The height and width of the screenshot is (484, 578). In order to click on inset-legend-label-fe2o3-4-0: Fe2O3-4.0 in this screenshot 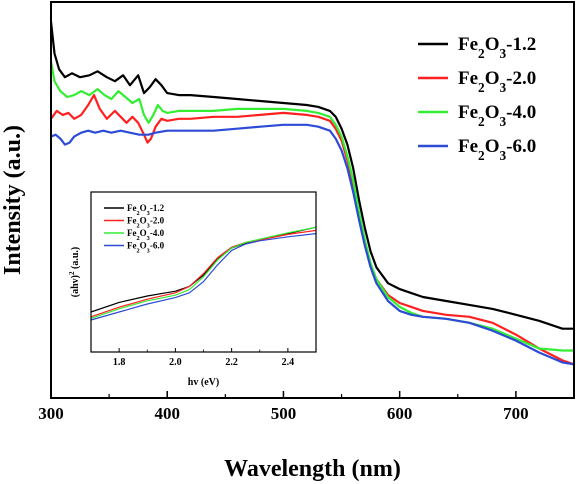, I will do `click(146, 235)`.